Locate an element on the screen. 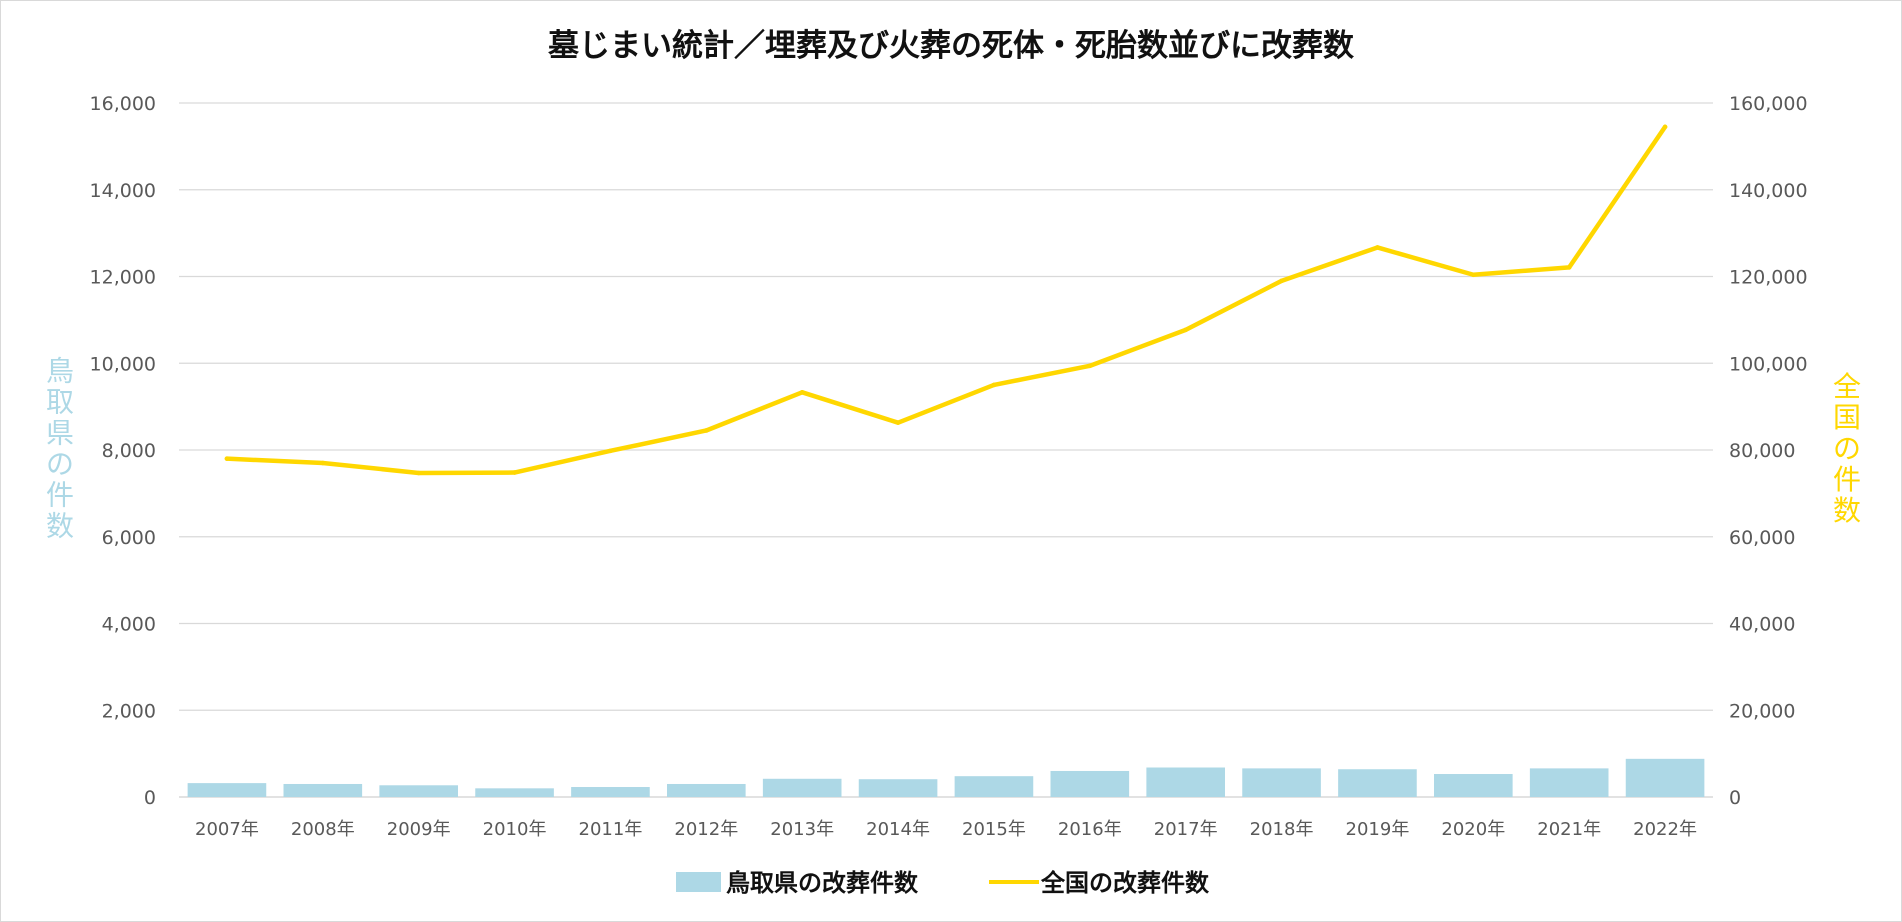 Image resolution: width=1902 pixels, height=922 pixels. right-y-tick-label: 120,000 is located at coordinates (1768, 278).